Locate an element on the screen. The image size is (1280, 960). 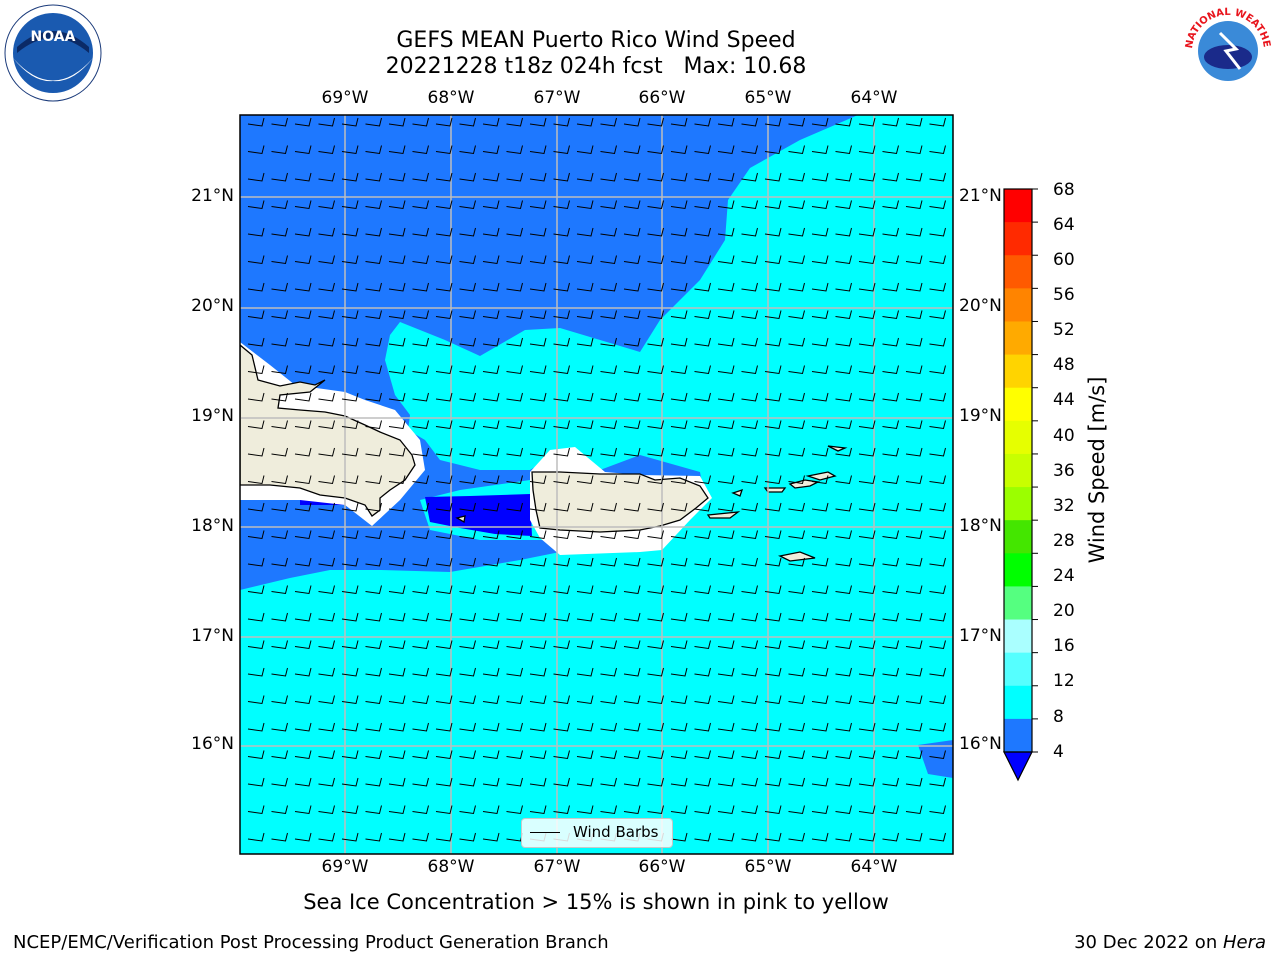
lat-label-left: 19°N is located at coordinates (212, 416).